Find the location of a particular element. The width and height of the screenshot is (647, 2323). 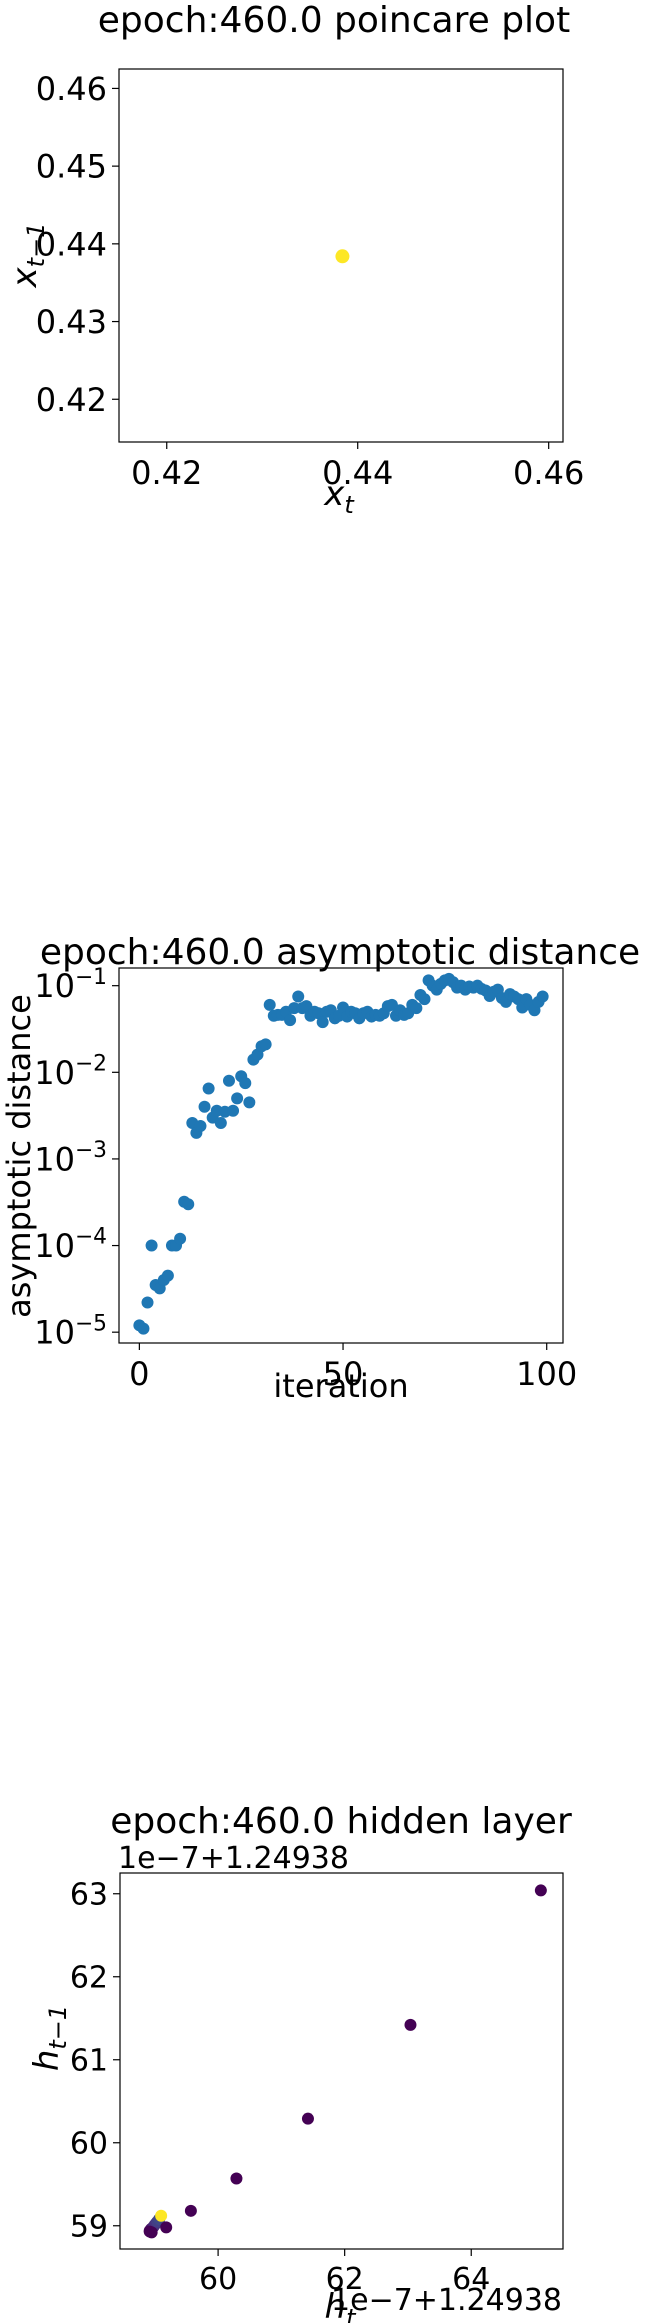

y-tick-label: 10⁻⁵ is located at coordinates (70, 1331).